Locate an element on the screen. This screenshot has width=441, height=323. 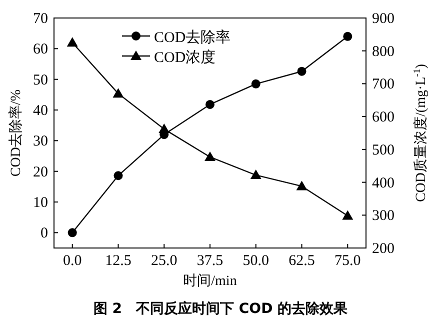
y2-tick-label: 600 is located at coordinates (383, 118).